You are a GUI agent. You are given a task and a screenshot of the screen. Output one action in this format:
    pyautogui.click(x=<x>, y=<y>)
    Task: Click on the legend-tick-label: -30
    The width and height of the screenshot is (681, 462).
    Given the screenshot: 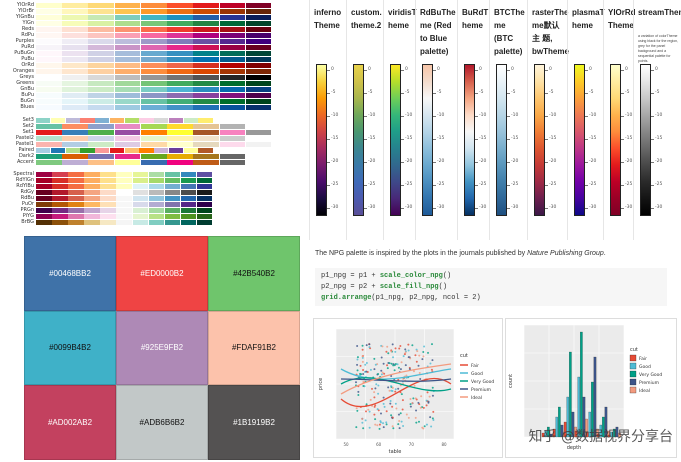 What is the action you would take?
    pyautogui.click(x=629, y=207)
    